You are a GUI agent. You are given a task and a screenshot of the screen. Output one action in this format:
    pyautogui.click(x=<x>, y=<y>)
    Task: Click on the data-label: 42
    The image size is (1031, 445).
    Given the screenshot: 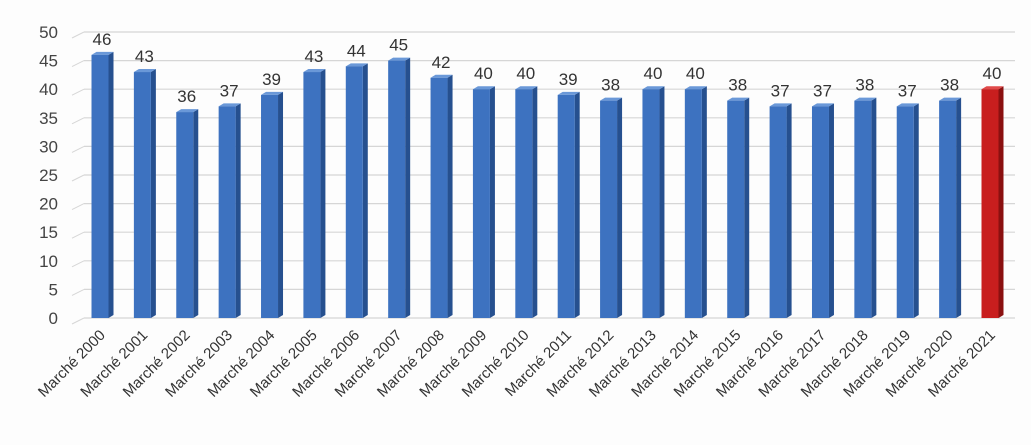 What is the action you would take?
    pyautogui.click(x=441, y=62)
    